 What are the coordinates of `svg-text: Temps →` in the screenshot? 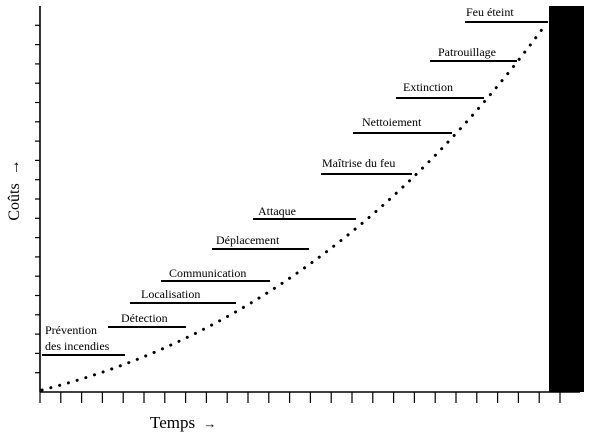 It's located at (183, 422).